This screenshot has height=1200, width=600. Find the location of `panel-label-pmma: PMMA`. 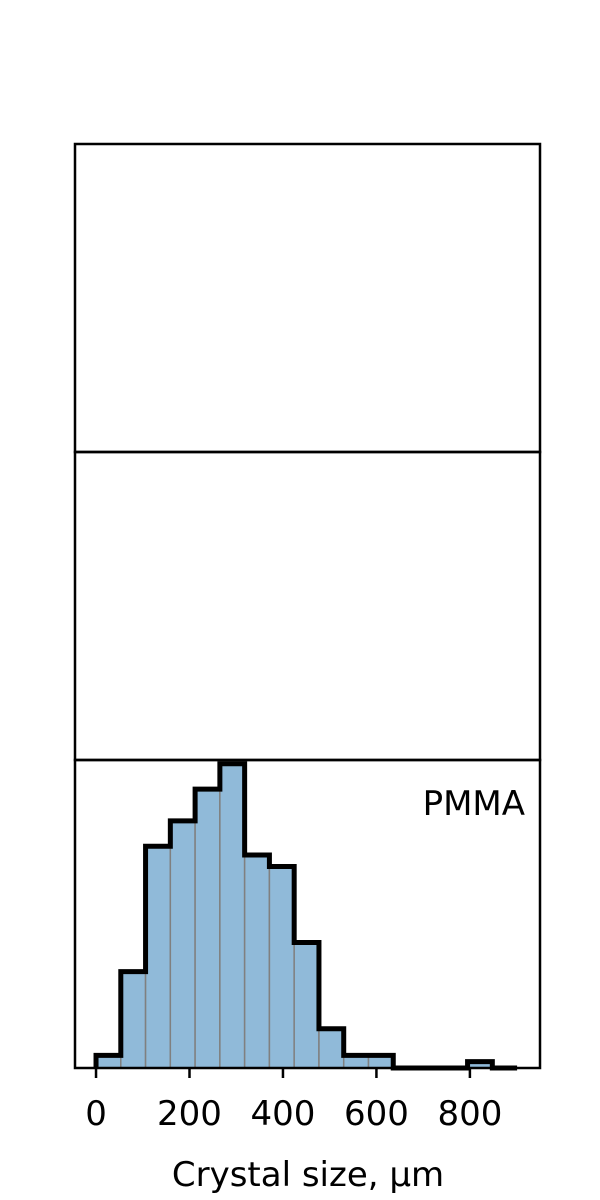

panel-label-pmma: PMMA is located at coordinates (474, 804).